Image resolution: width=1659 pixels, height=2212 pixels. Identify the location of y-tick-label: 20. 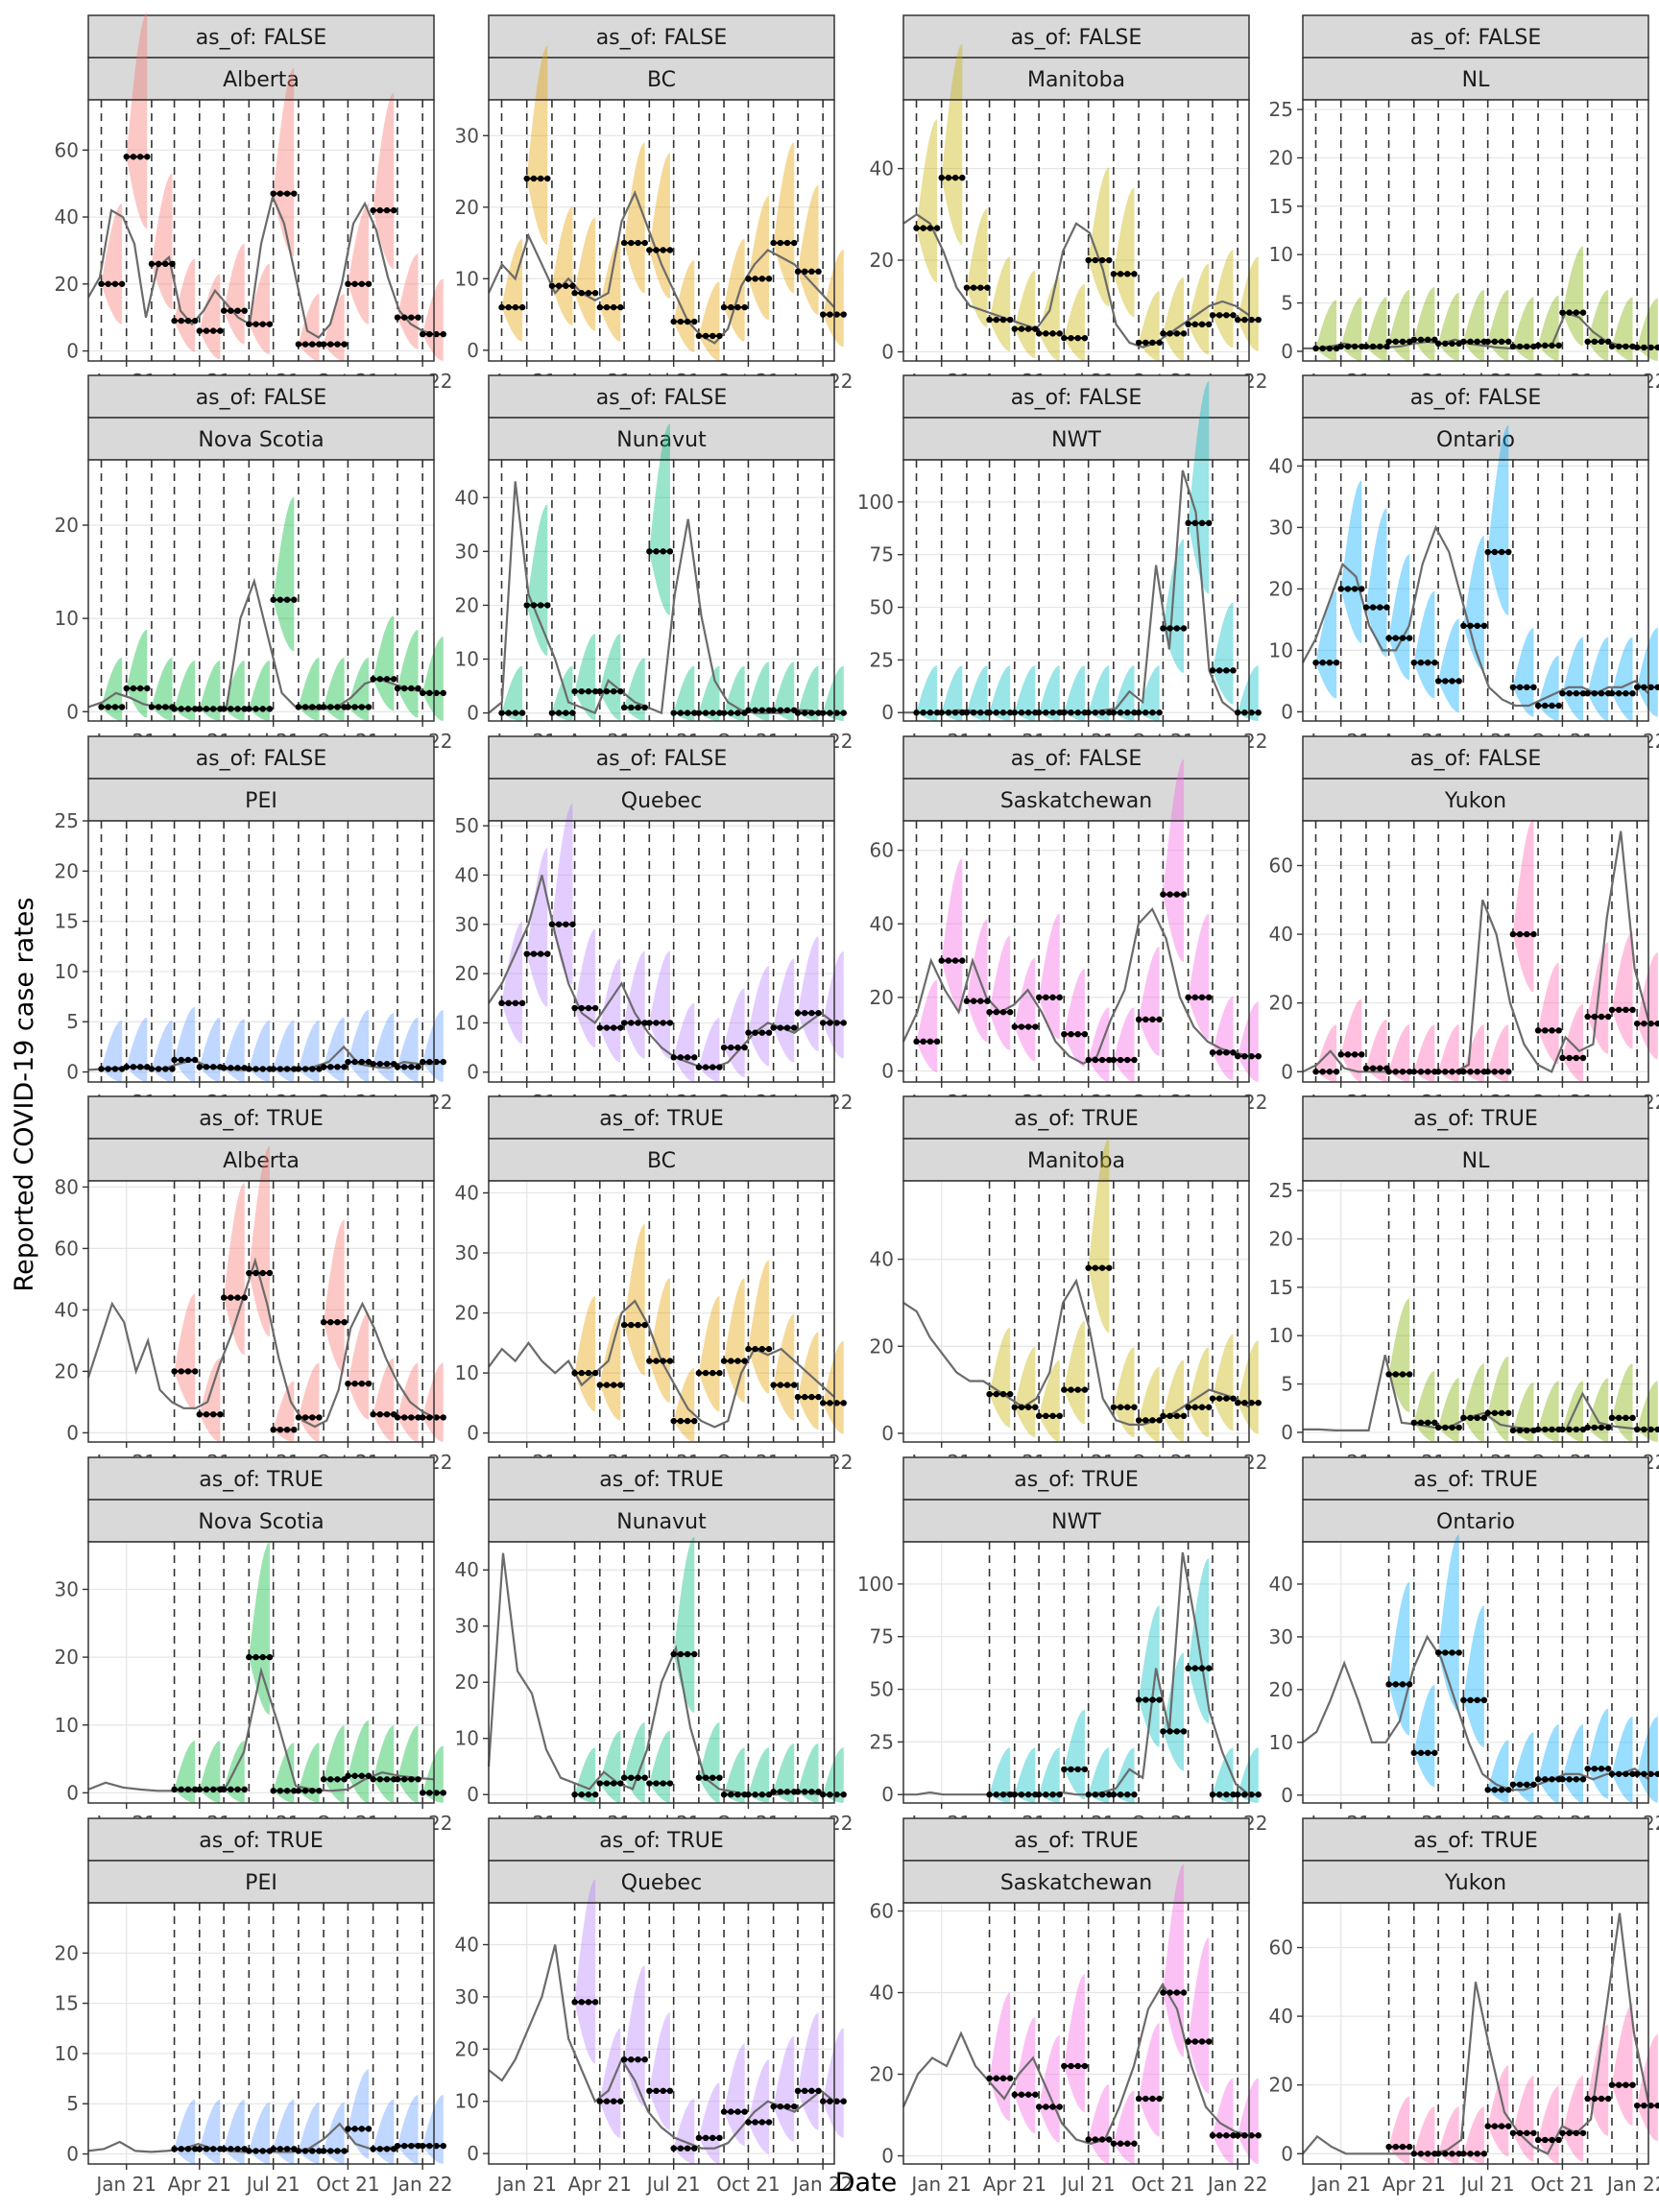
(67, 525).